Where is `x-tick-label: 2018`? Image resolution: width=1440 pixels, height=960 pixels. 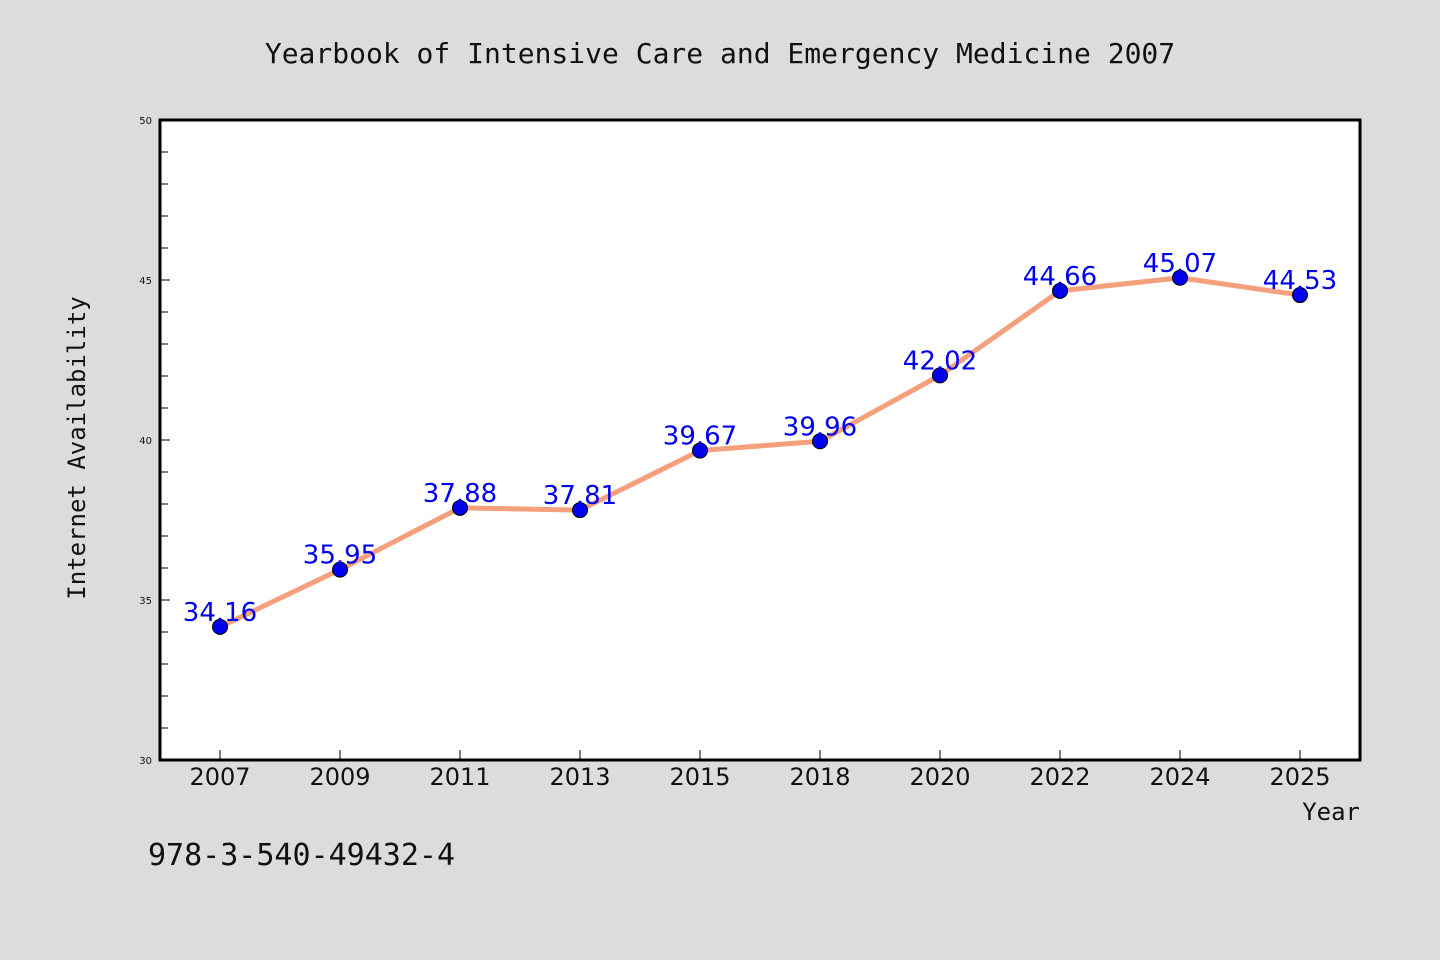 x-tick-label: 2018 is located at coordinates (819, 777).